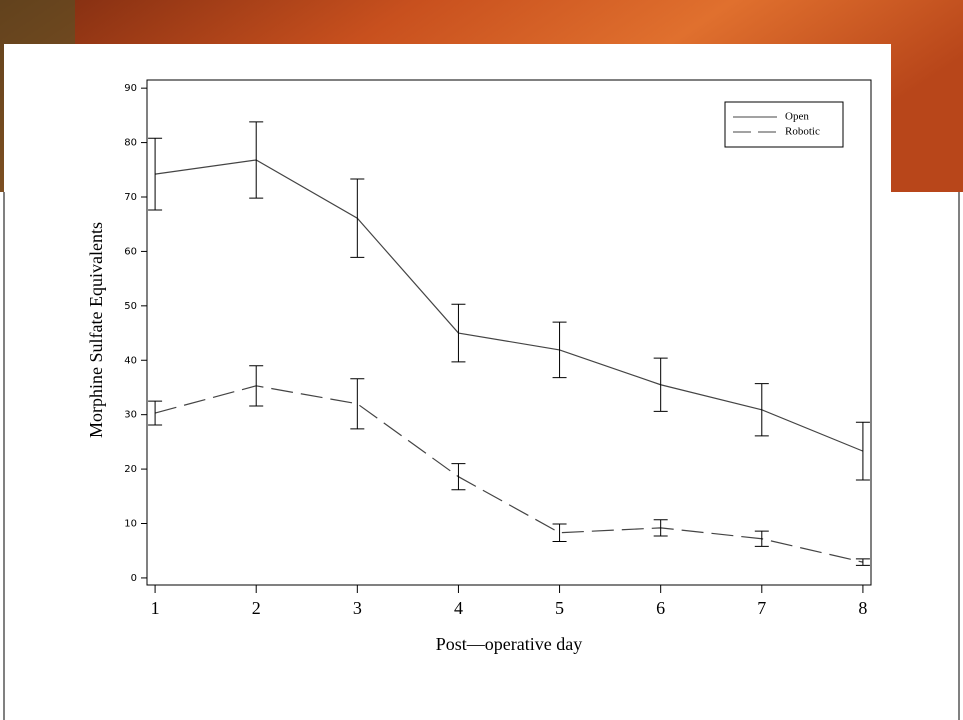 This screenshot has width=963, height=720. Describe the element at coordinates (256, 608) in the screenshot. I see `x-tick-label: 2` at that location.